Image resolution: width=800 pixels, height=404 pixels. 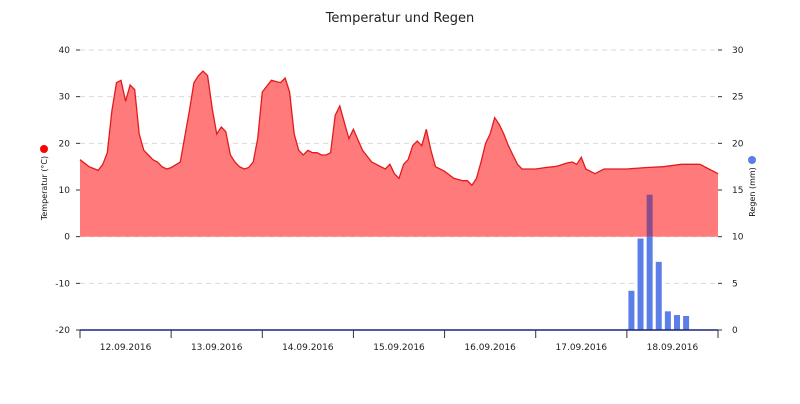 I want to click on right-axis-title-group: Regen (mm), so click(x=752, y=192).